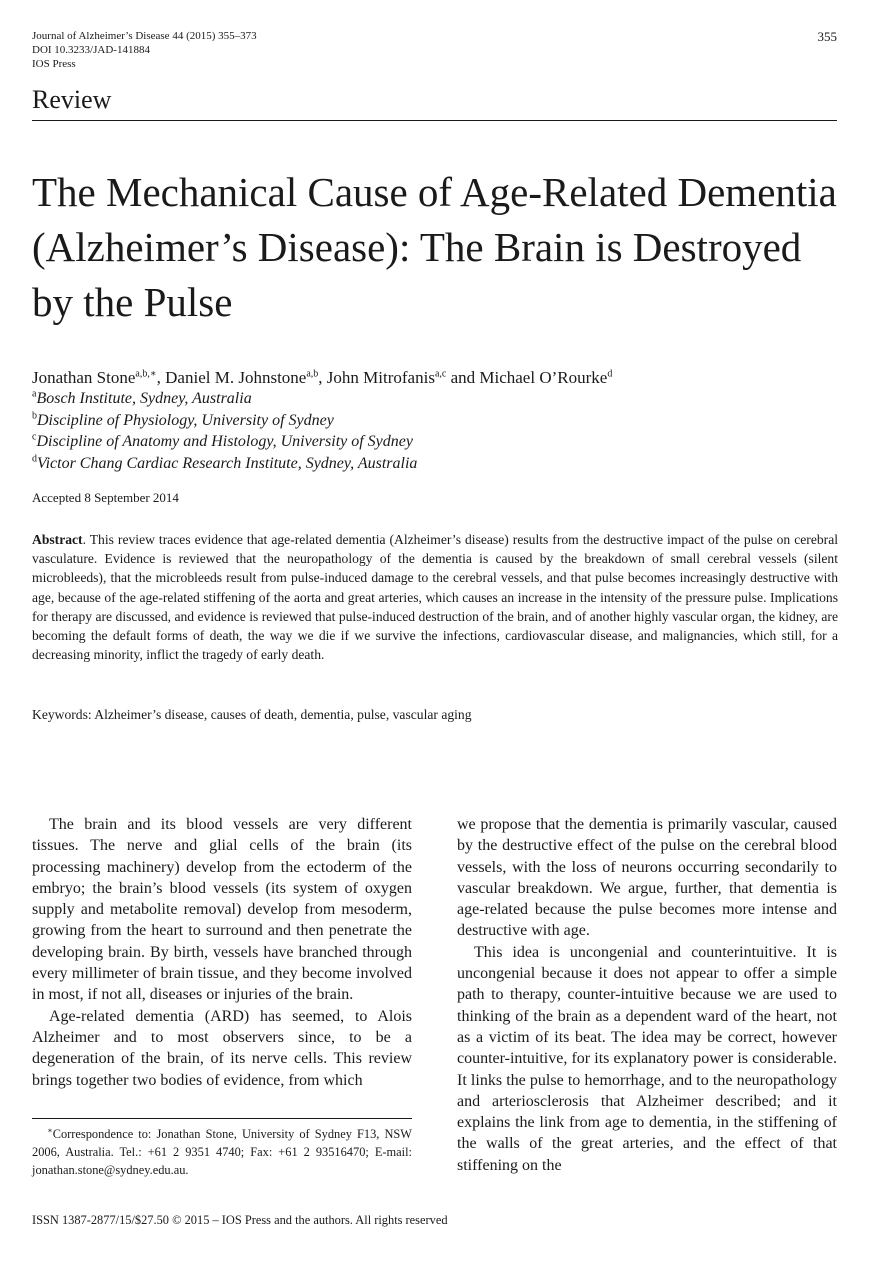  What do you see at coordinates (34, 437) in the screenshot?
I see `affiliation-mark: c` at bounding box center [34, 437].